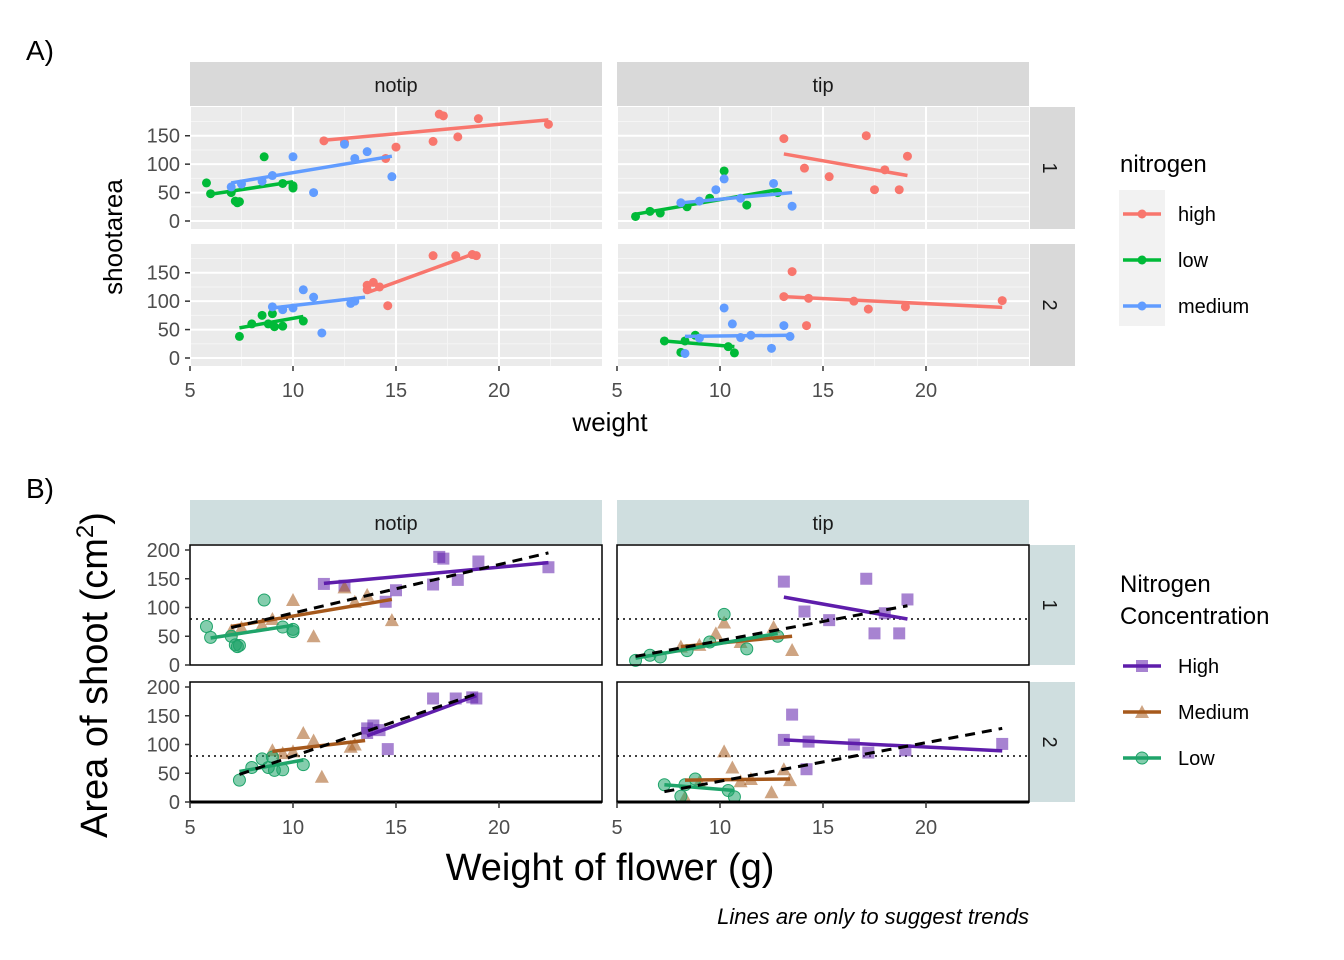  Describe the element at coordinates (1163, 164) in the screenshot. I see `legend-title-a: nitrogen` at that location.